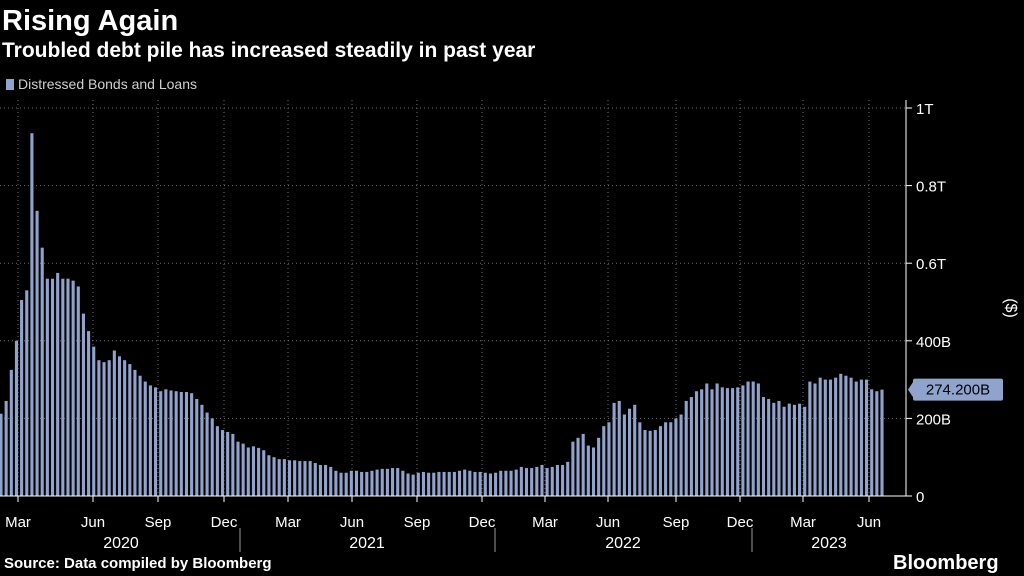  What do you see at coordinates (1010, 308) in the screenshot?
I see `y-axis-unit-label: ($)` at bounding box center [1010, 308].